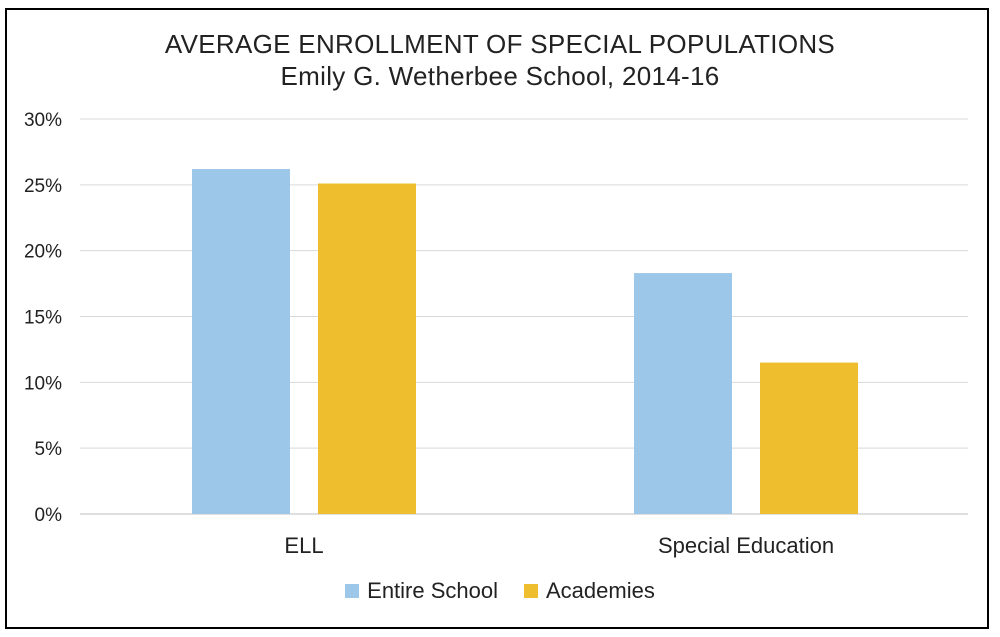  I want to click on bar-entire-school-ell, so click(241, 342).